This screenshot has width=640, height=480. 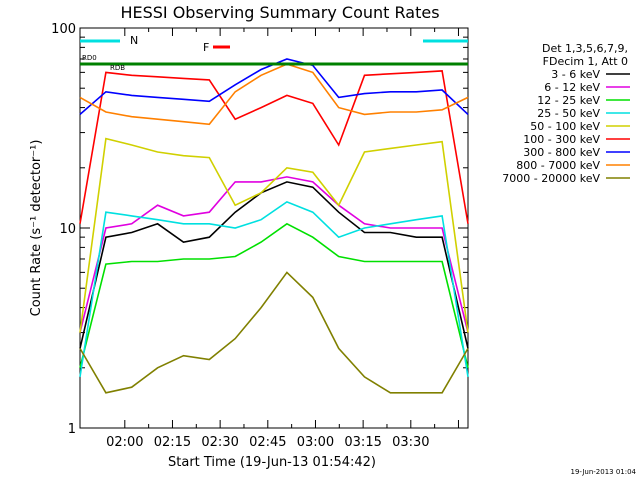 I want to click on x-axis-label: Start Time (19-Jun-13 01:54:42), so click(x=272, y=462).